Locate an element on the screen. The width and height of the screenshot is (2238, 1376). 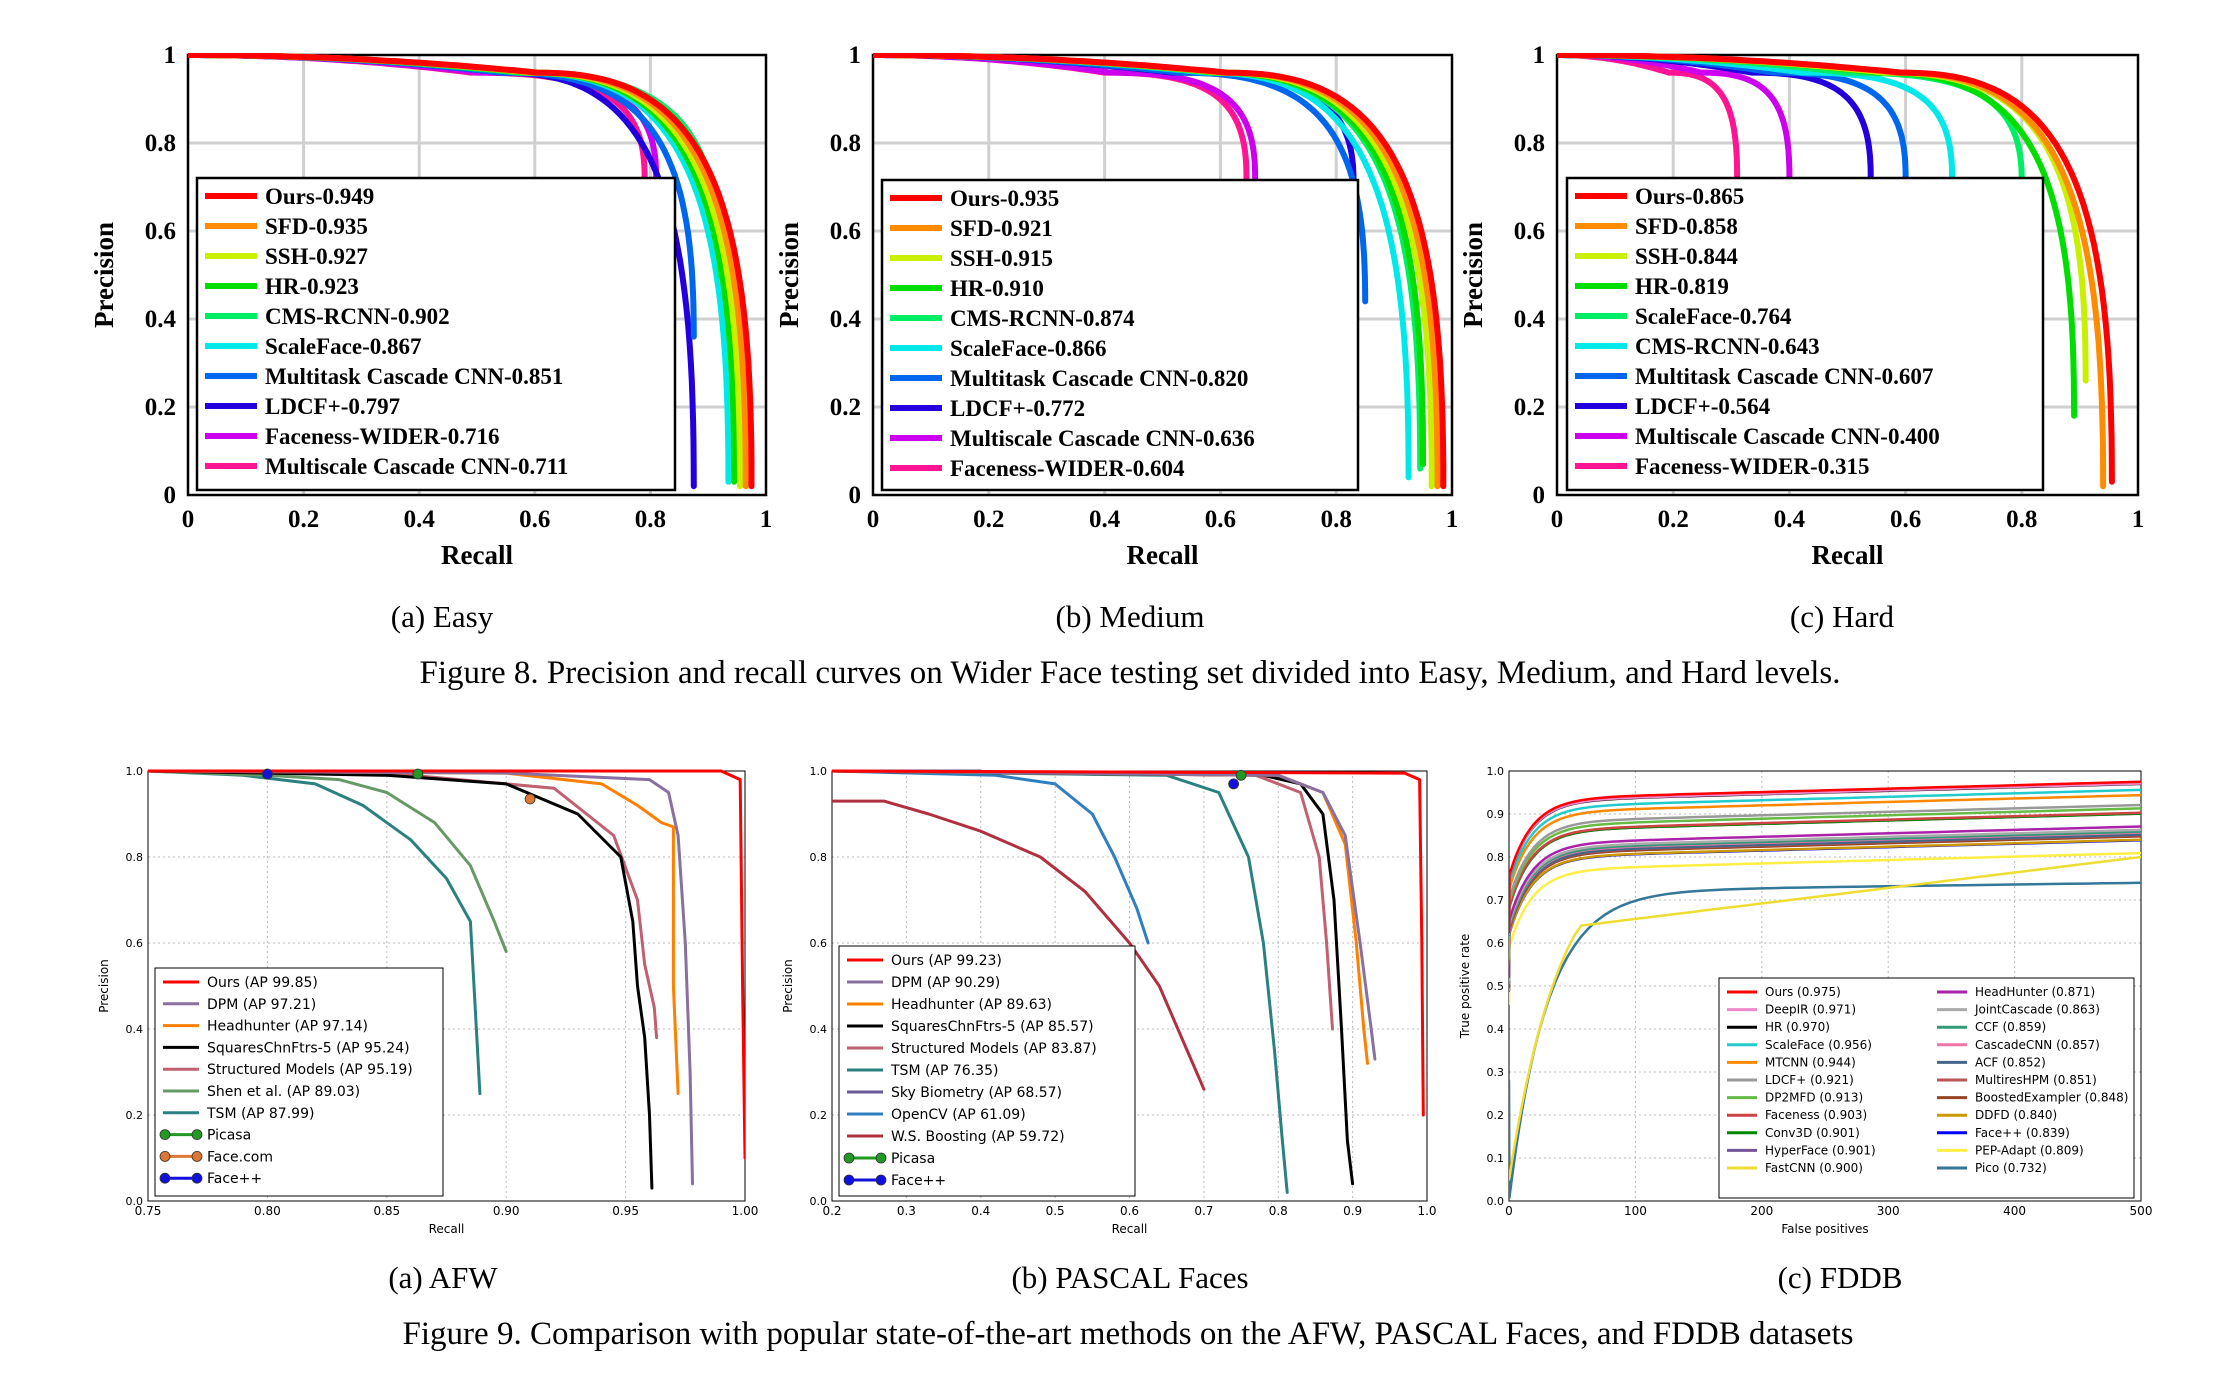
legend-label: HR-0.910 is located at coordinates (997, 288).